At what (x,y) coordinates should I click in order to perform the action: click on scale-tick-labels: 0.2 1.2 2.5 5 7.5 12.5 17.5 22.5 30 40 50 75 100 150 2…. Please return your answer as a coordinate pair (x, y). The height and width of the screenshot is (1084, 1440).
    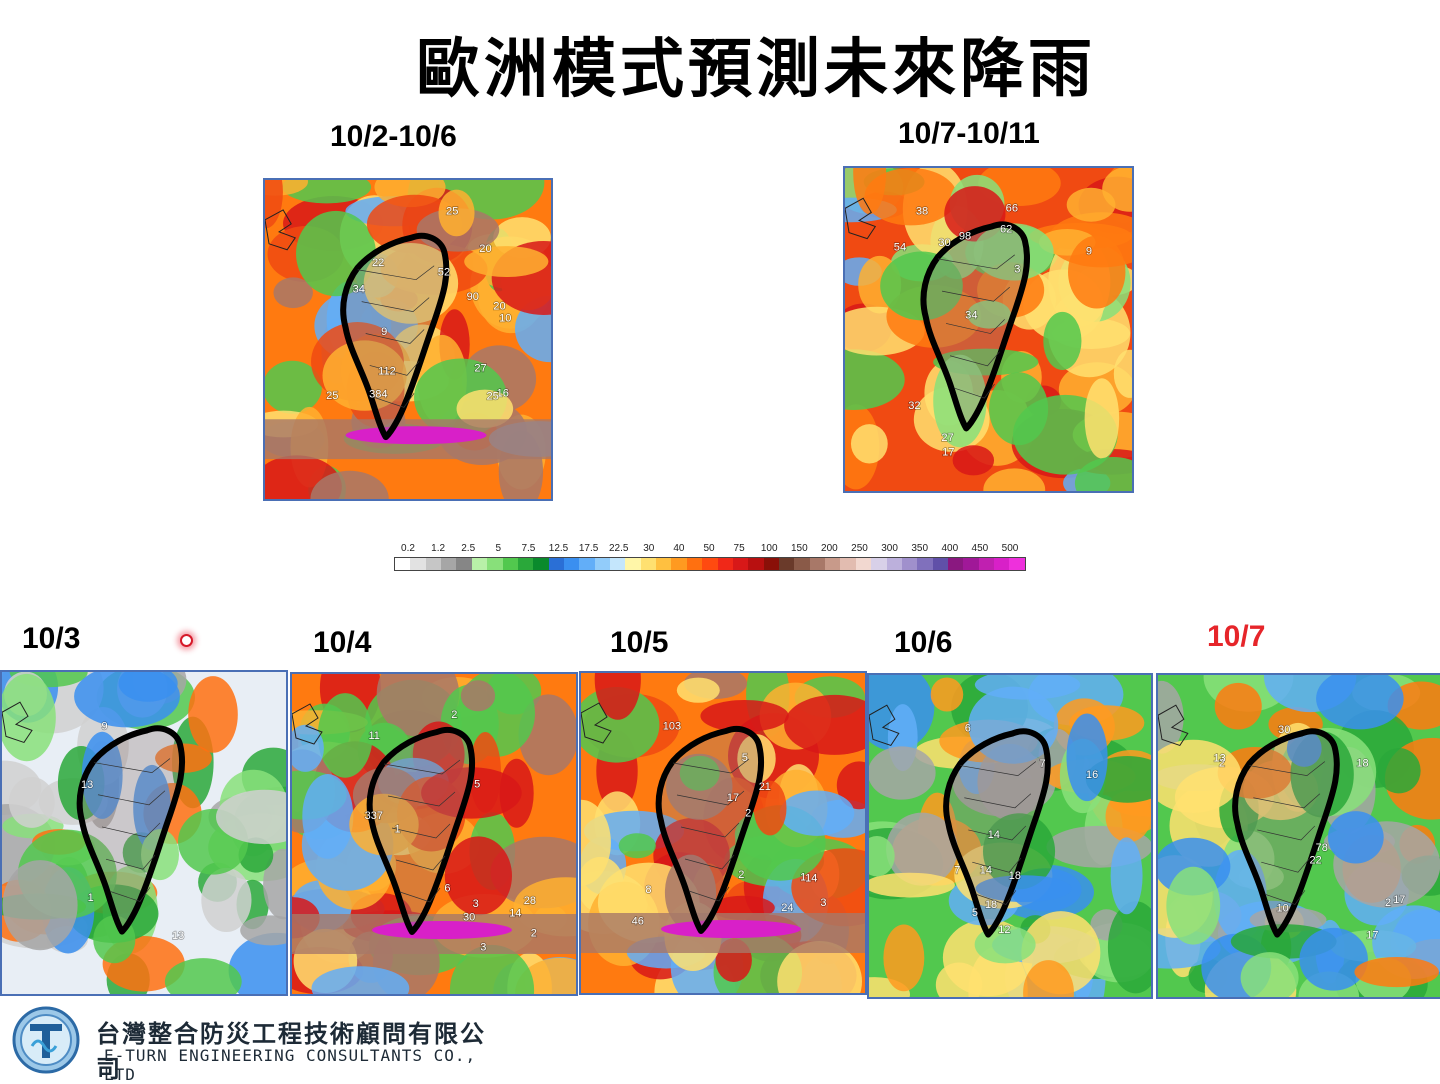
    Looking at the image, I should click on (710, 549).